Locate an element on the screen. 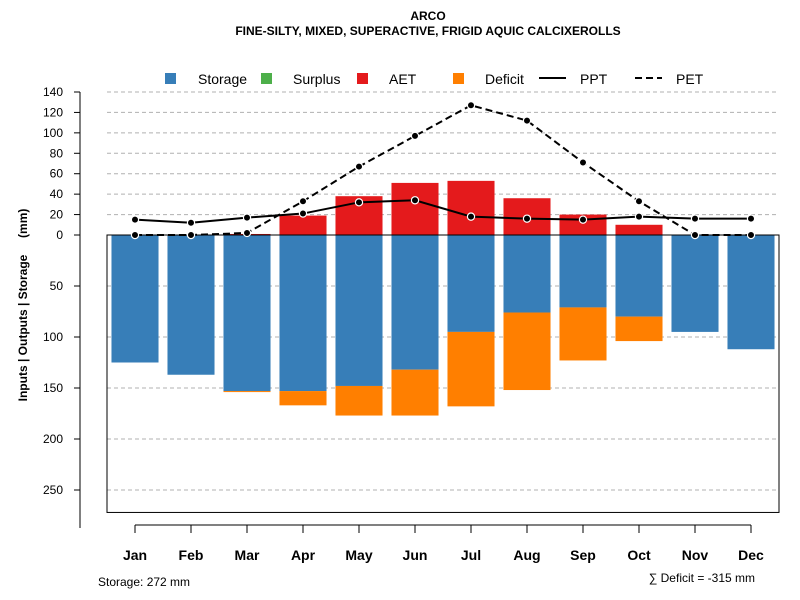  legend-swatch-surplus is located at coordinates (266, 78).